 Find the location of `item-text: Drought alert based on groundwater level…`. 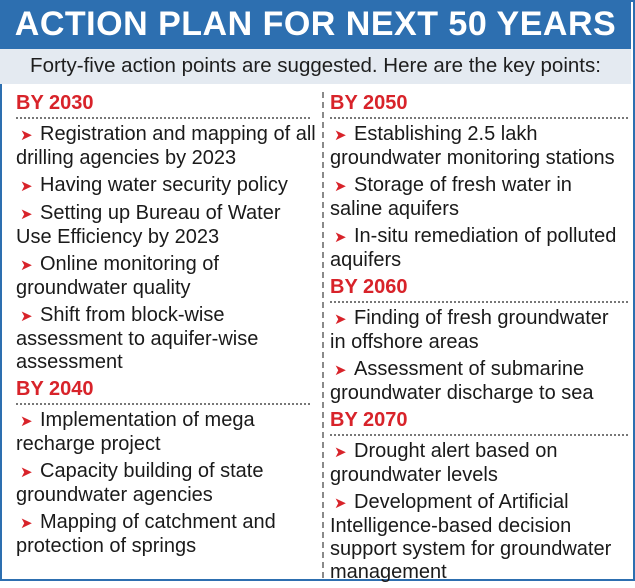

item-text: Drought alert based on groundwater level… is located at coordinates (444, 463).